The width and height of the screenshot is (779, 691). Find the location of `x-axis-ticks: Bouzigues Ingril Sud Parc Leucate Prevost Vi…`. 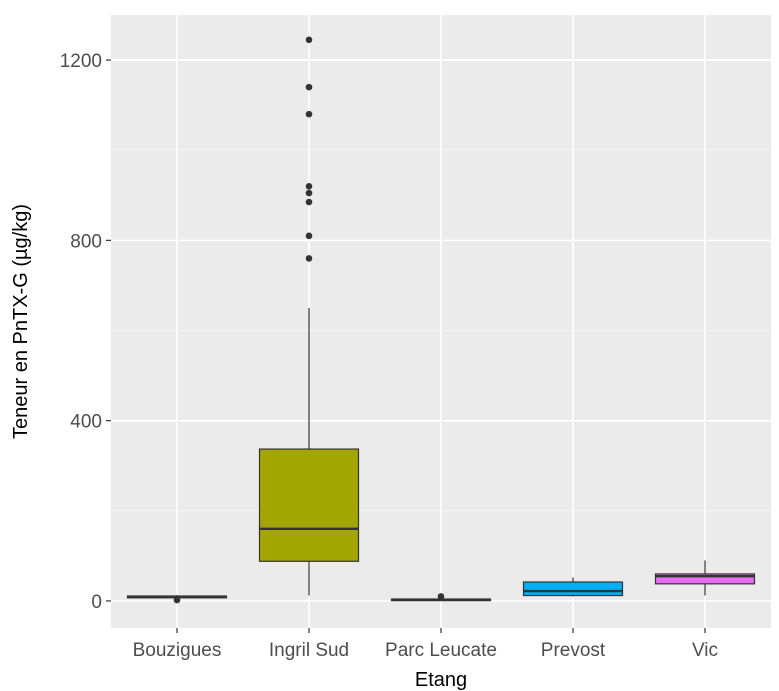

x-axis-ticks: Bouzigues Ingril Sud Parc Leucate Prevost Vi… is located at coordinates (425, 644).